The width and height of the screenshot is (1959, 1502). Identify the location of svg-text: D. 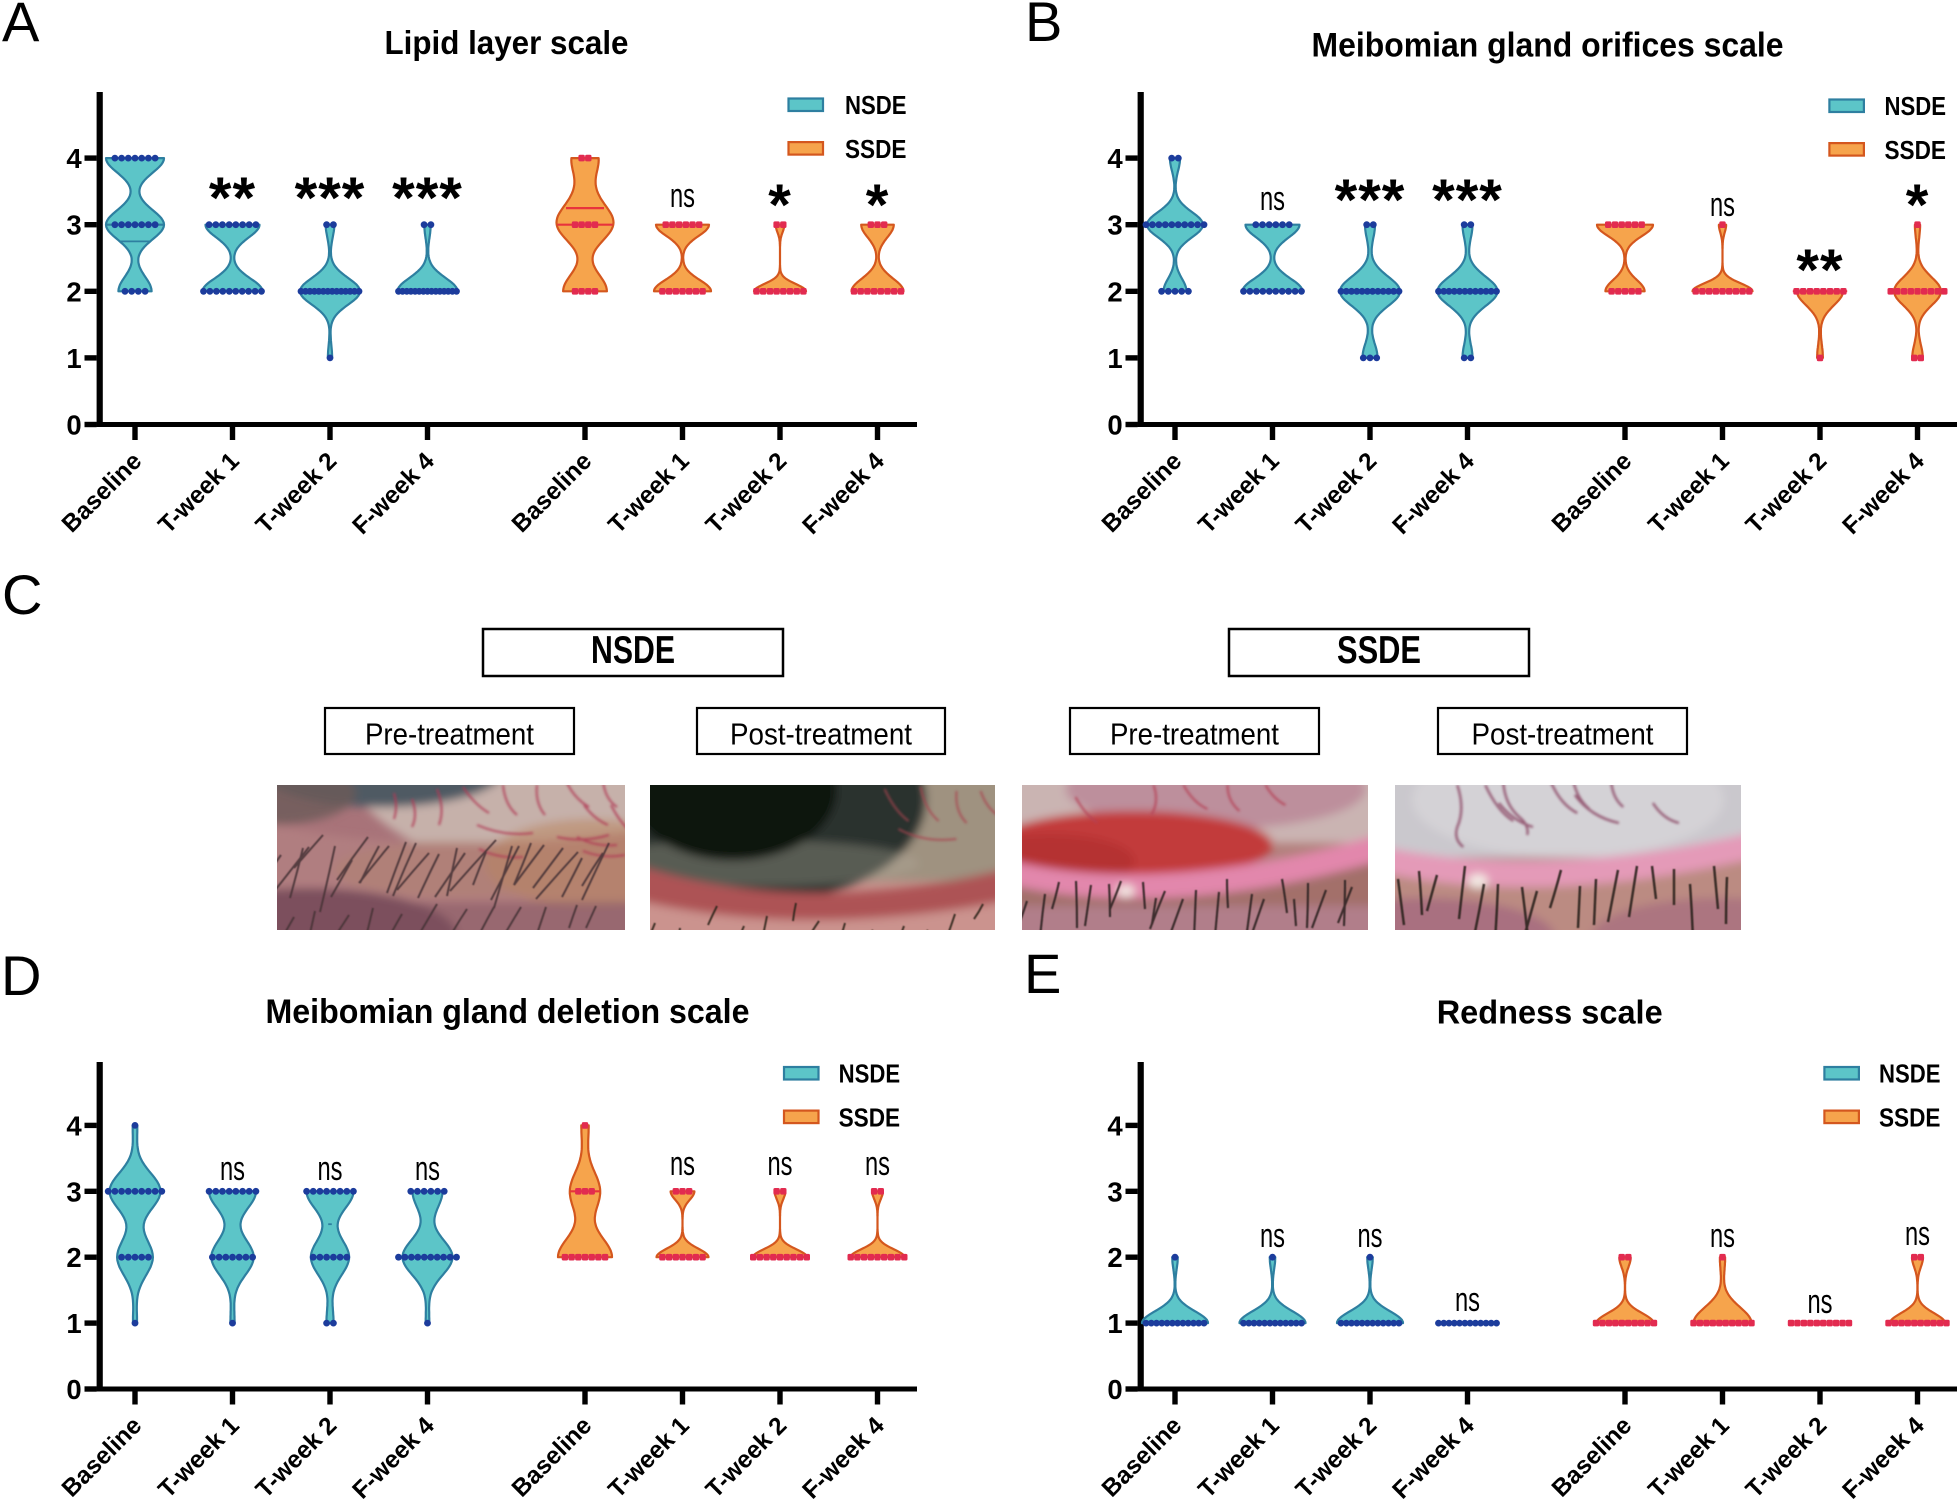
(21, 975).